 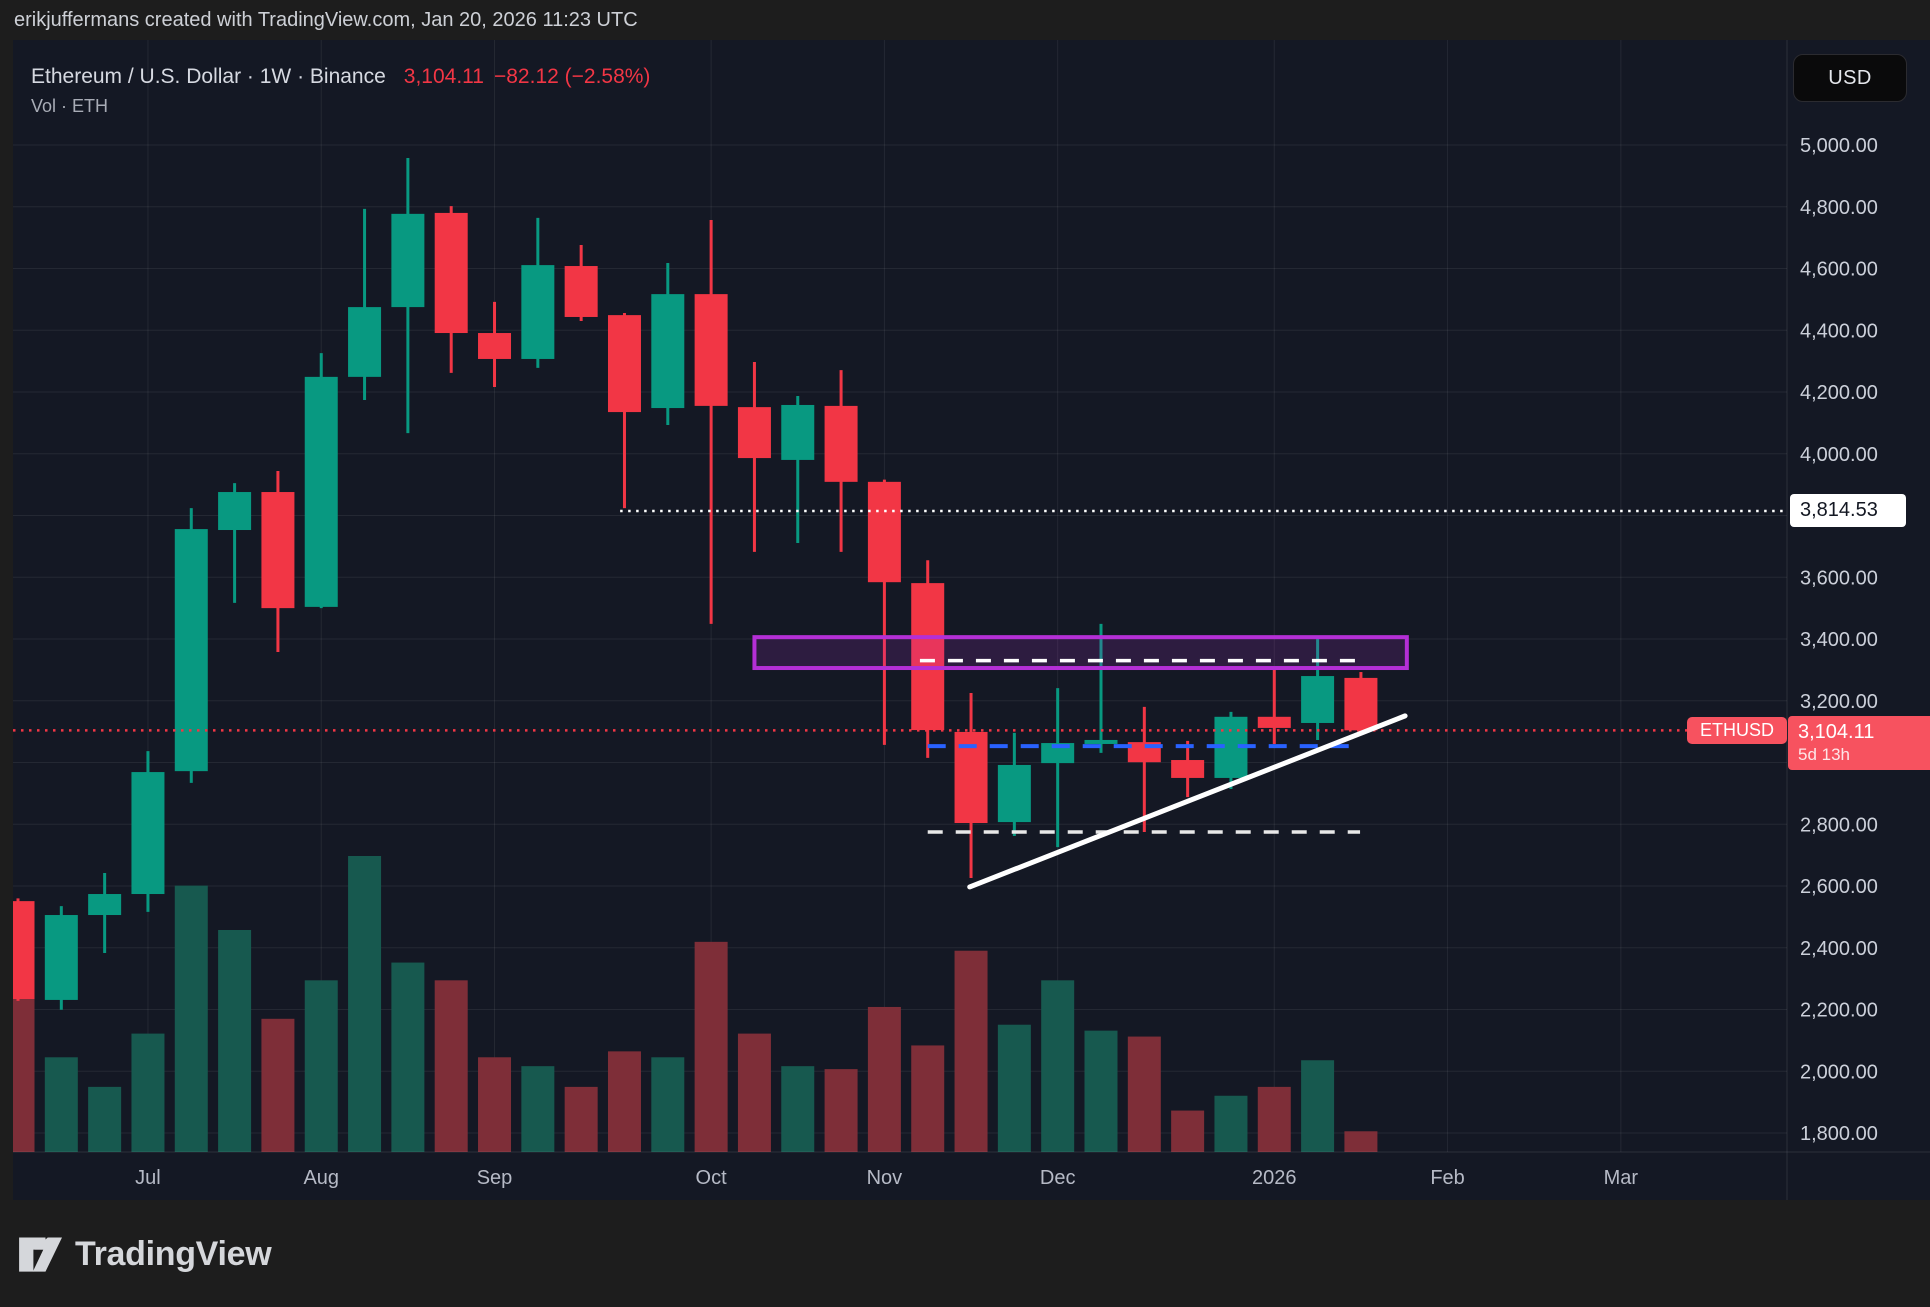 What do you see at coordinates (1080, 653) in the screenshot?
I see `resistance-zone-box` at bounding box center [1080, 653].